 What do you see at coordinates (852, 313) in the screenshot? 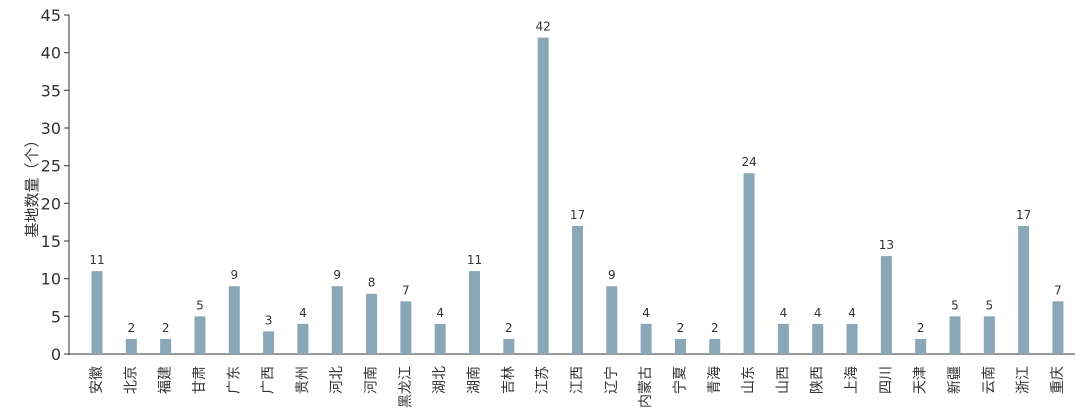
I see `data-label-22: 4` at bounding box center [852, 313].